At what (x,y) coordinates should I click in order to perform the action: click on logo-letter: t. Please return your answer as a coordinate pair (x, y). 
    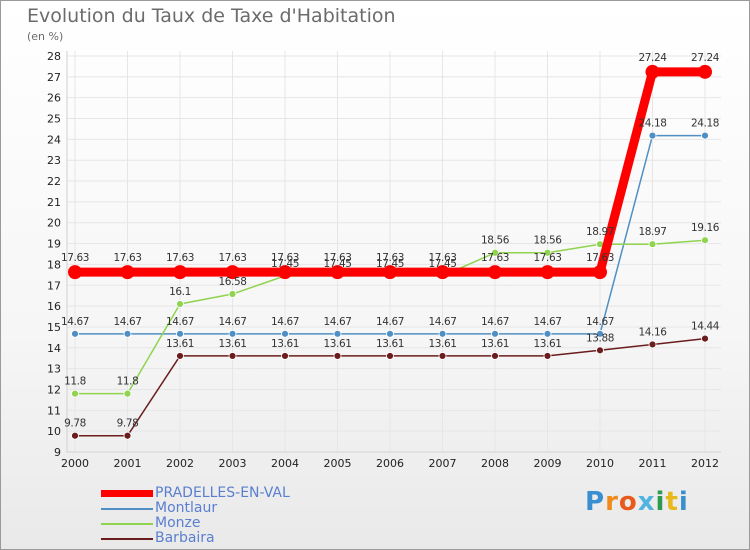
    Looking at the image, I should click on (672, 502).